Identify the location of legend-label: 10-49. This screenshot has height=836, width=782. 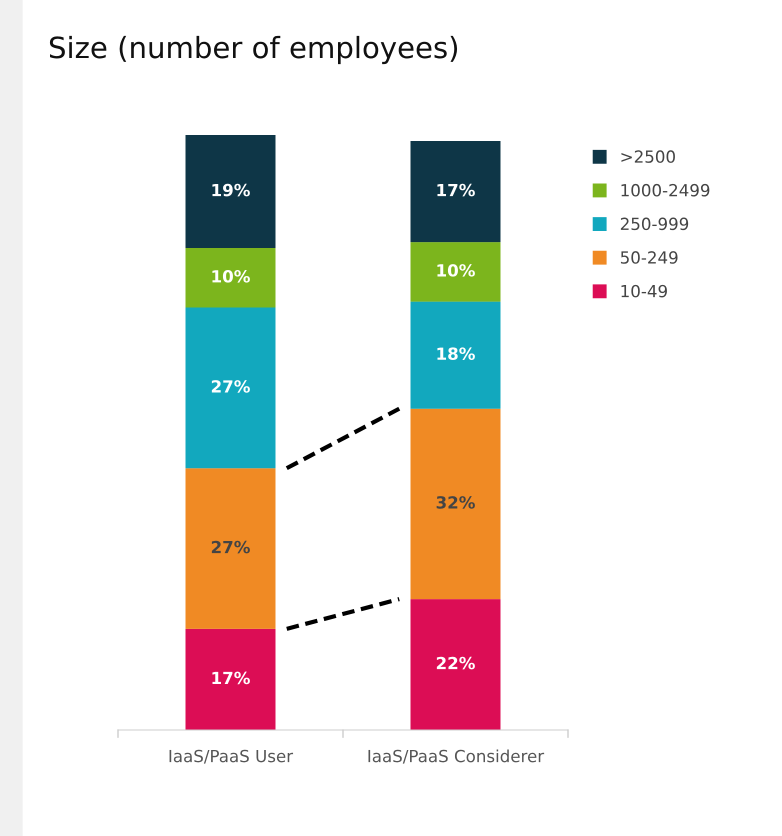
(644, 291).